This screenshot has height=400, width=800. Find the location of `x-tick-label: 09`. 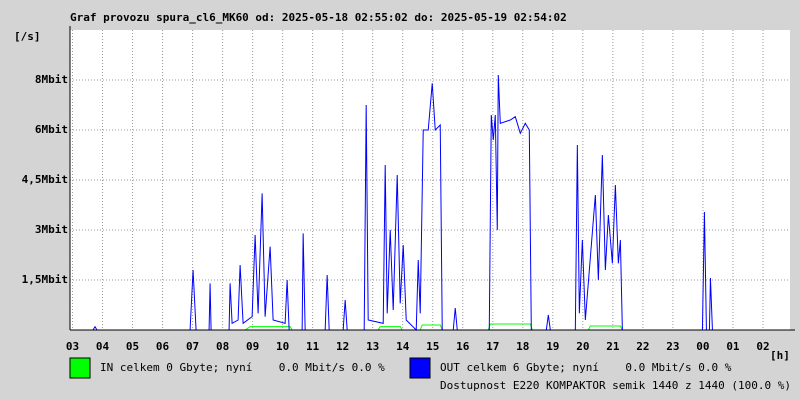

x-tick-label: 09 is located at coordinates (252, 346).